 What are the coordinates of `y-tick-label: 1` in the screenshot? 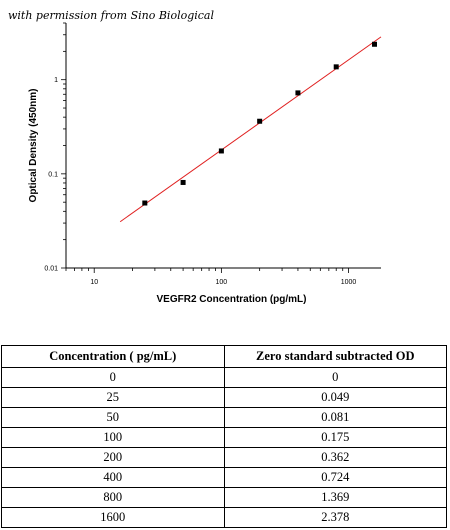 It's located at (56, 80).